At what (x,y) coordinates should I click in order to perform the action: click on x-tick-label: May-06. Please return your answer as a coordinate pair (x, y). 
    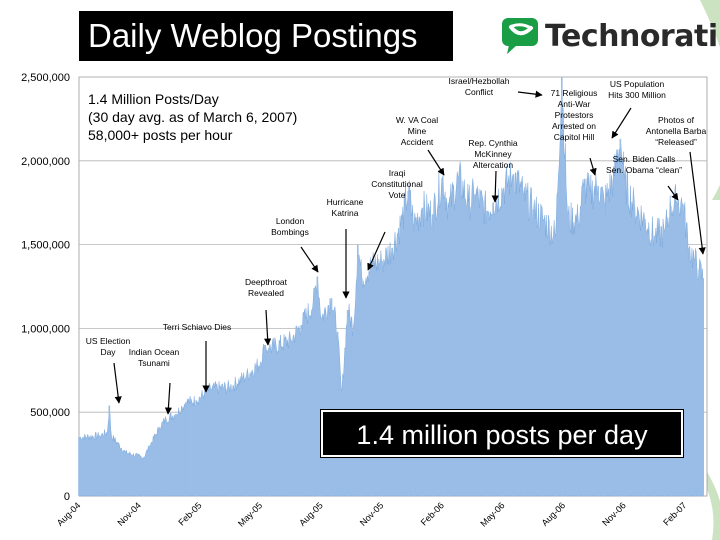
    Looking at the image, I should click on (492, 514).